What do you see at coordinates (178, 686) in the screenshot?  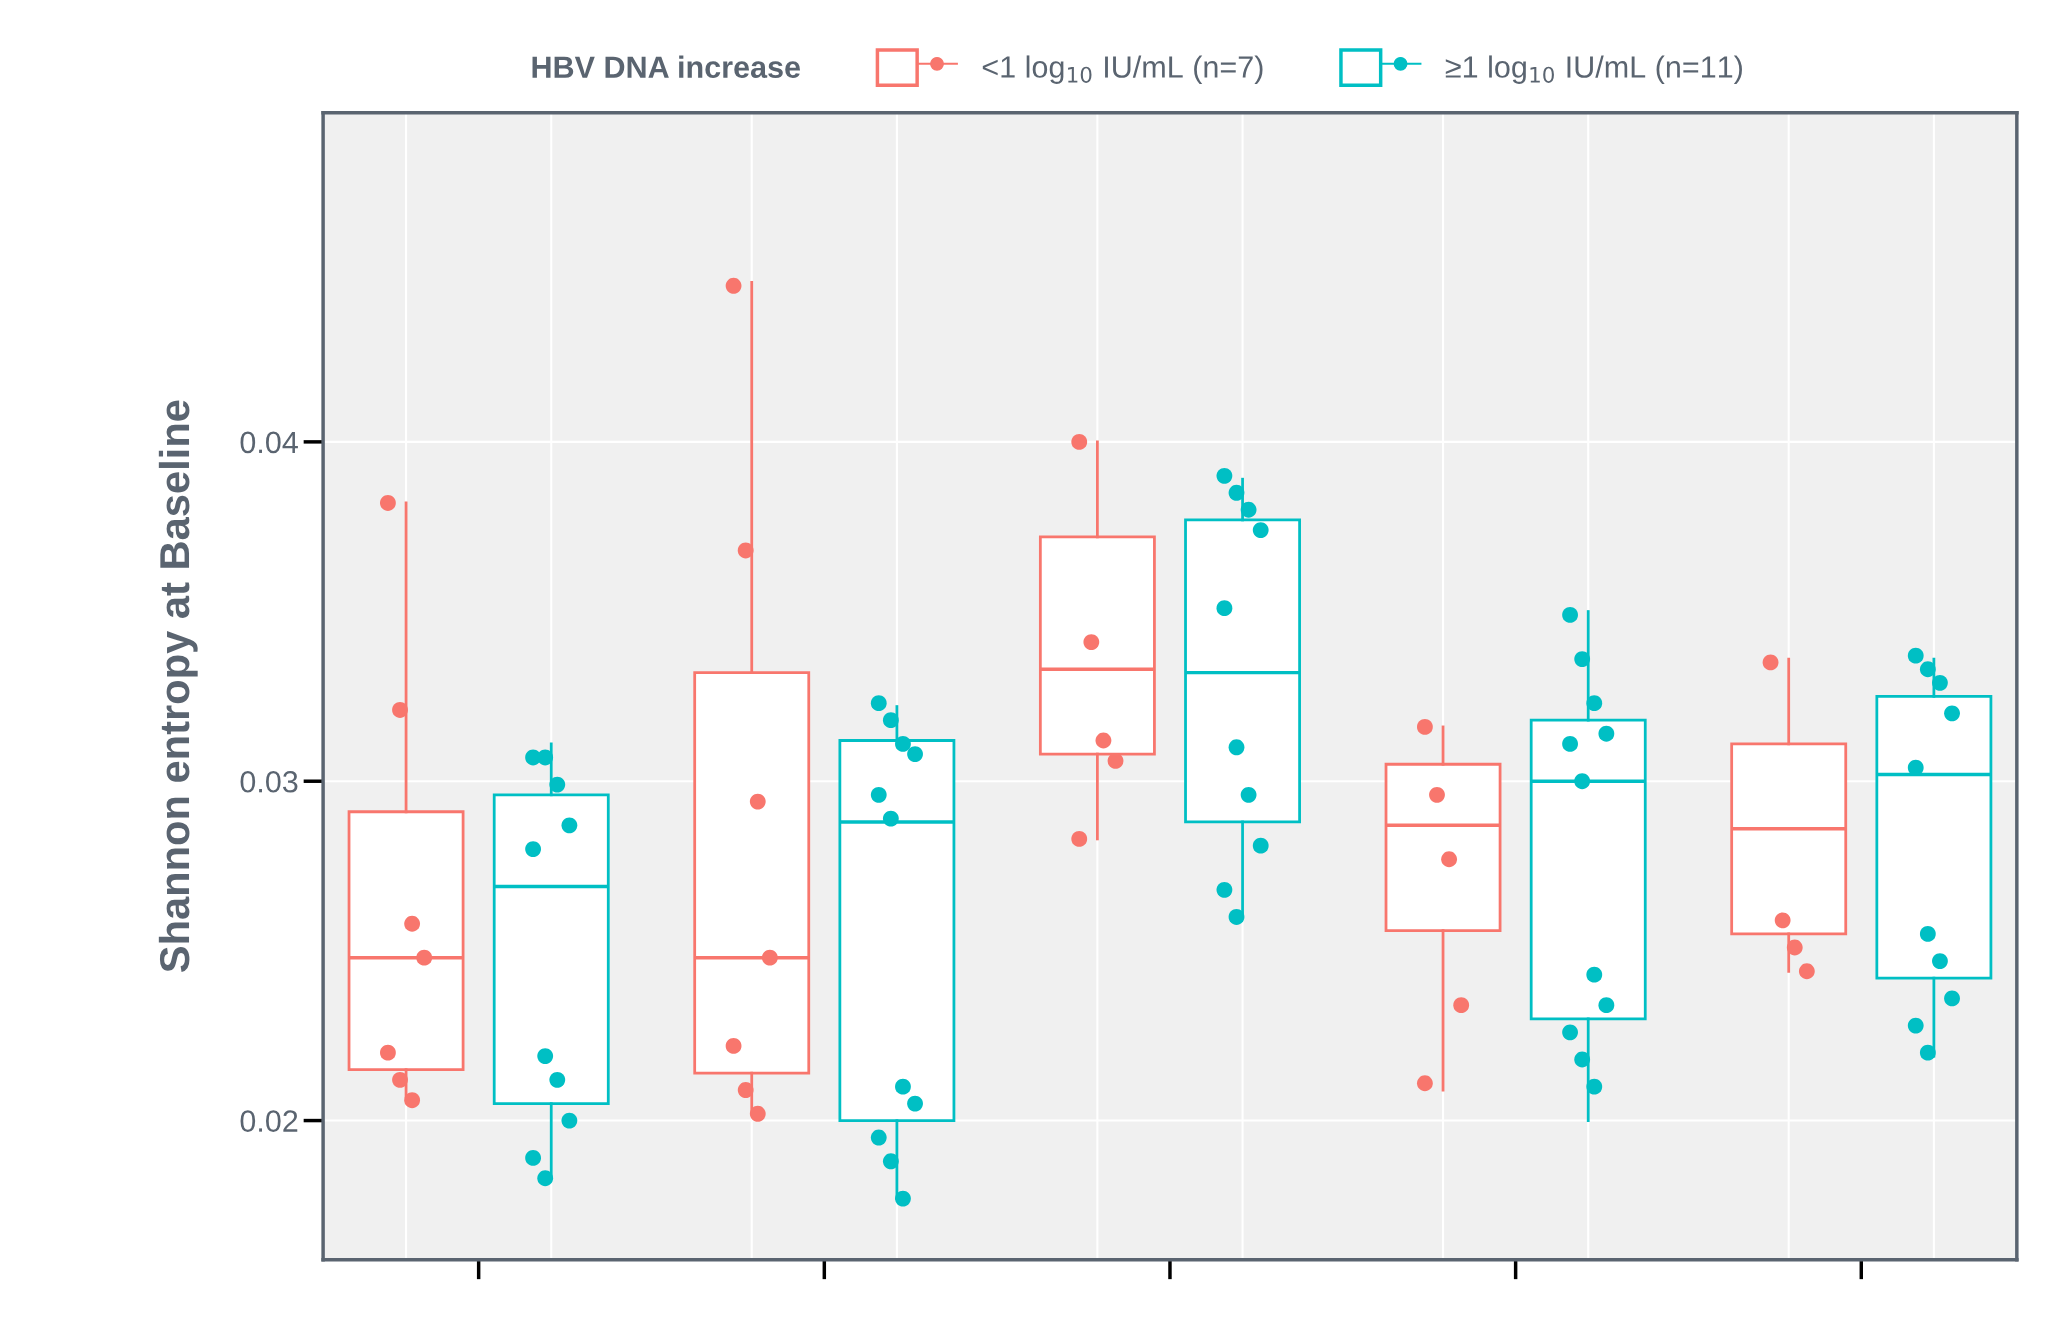 I see `y-axis-title: Shannon entropy at Baseline` at bounding box center [178, 686].